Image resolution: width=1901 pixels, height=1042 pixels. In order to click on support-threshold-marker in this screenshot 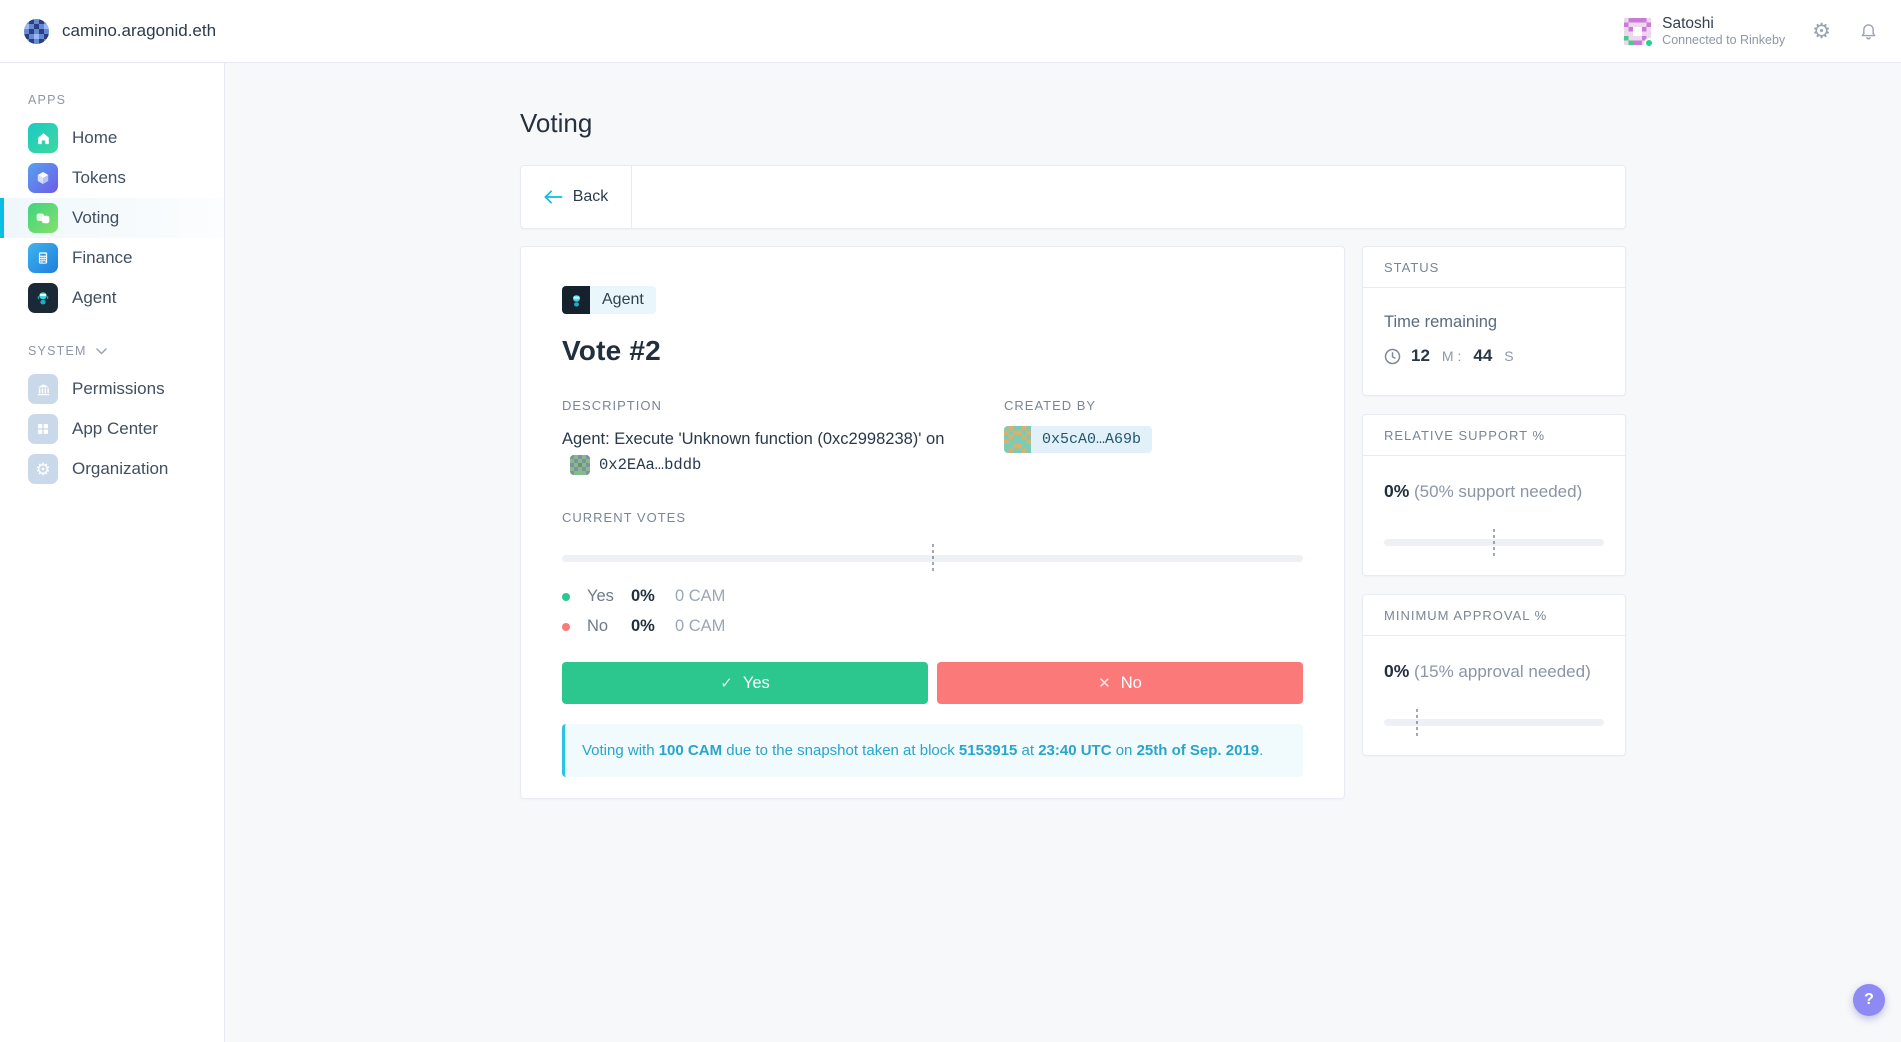, I will do `click(932, 558)`.